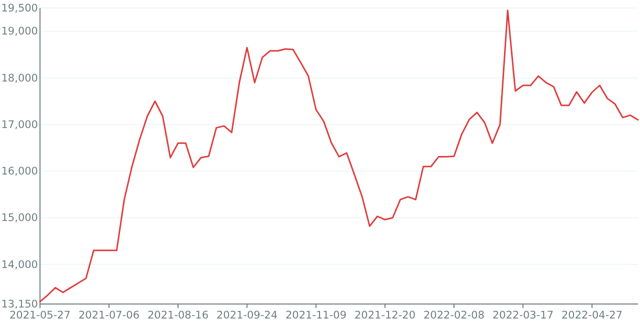 This screenshot has width=640, height=324. I want to click on y-tick-label: 19,000, so click(19, 32).